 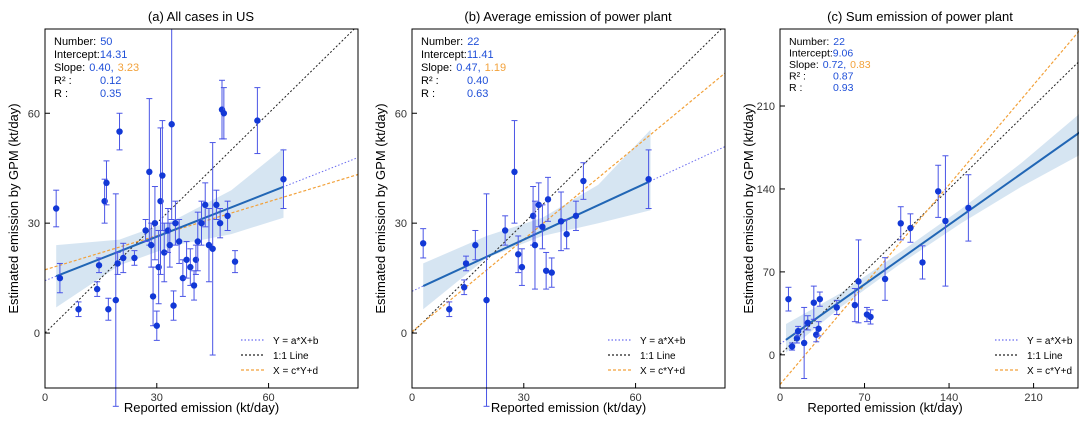 I want to click on legend: Y = a*X+b 1:1 Line X = c*Y+d, so click(x=647, y=356).